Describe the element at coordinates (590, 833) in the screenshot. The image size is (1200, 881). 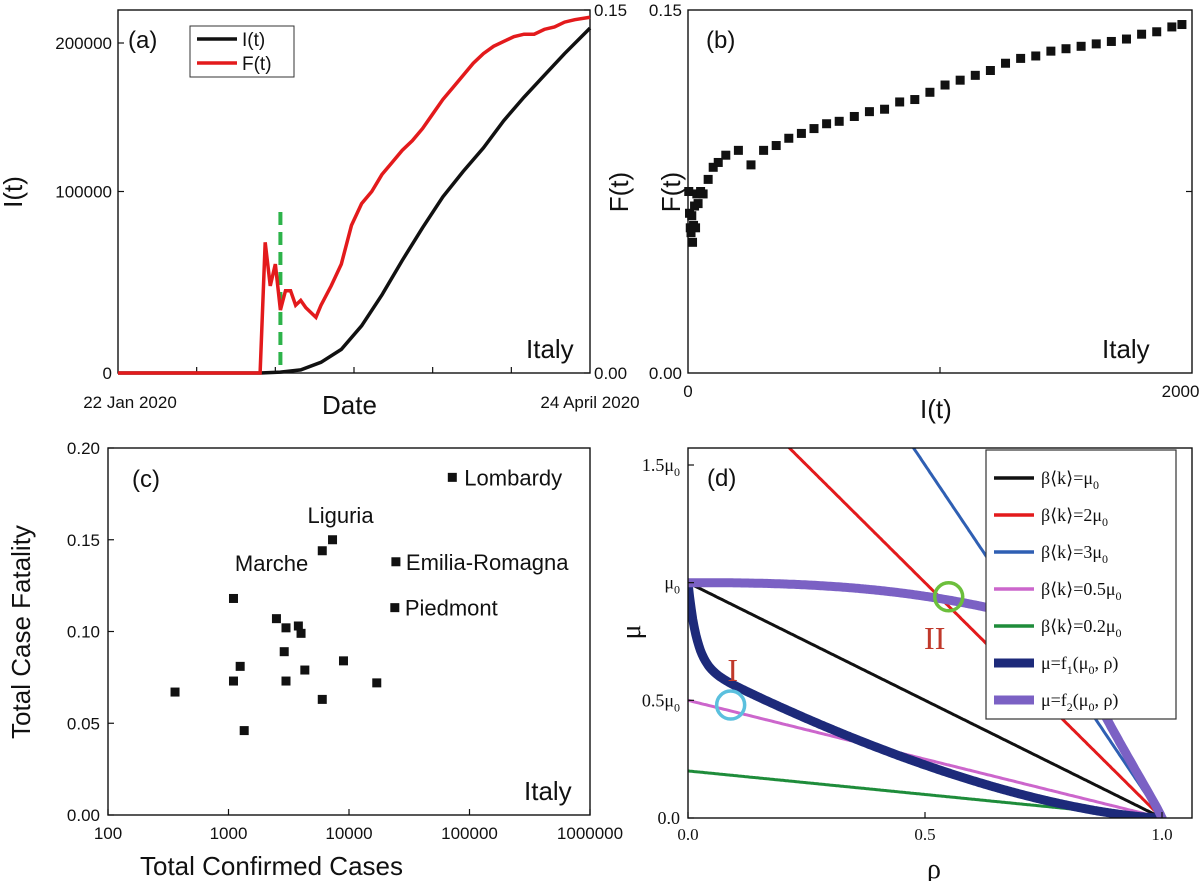
I see `panel-c-xtick-label: 1000000` at that location.